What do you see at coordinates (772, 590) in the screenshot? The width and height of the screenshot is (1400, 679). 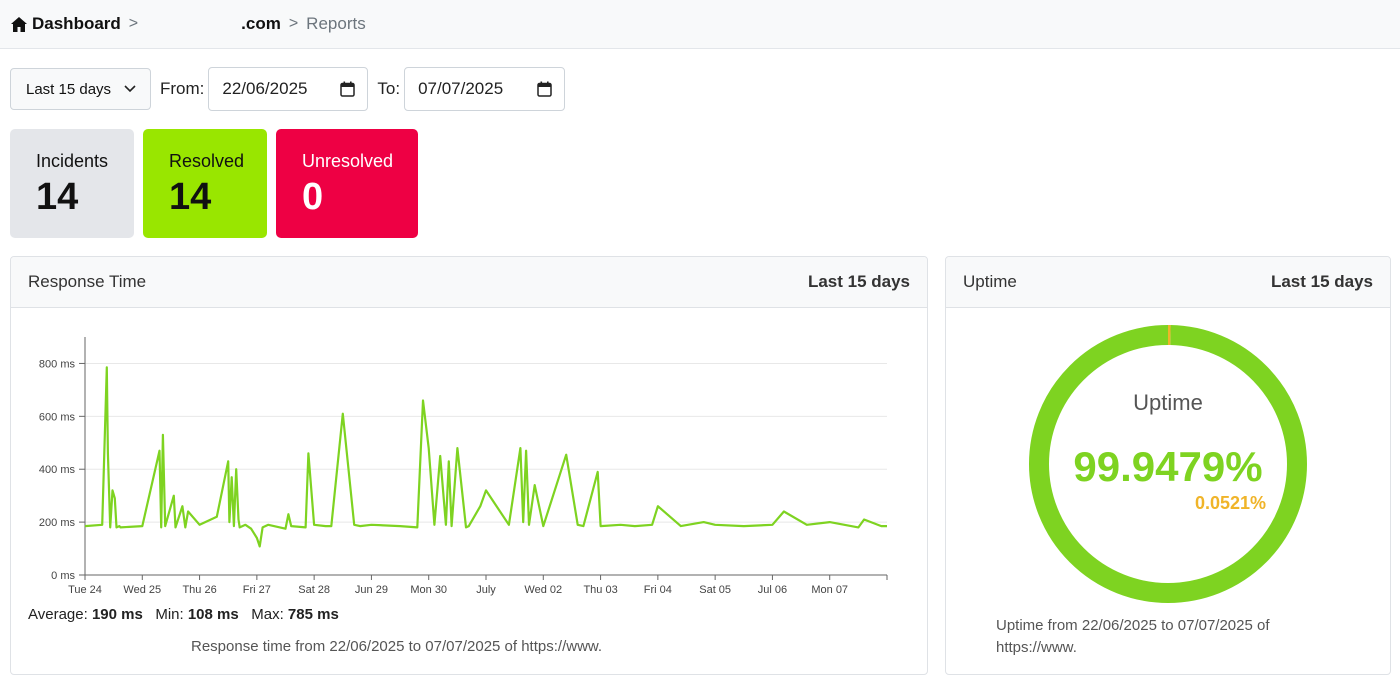 I see `x-tick-label: Jul 06` at bounding box center [772, 590].